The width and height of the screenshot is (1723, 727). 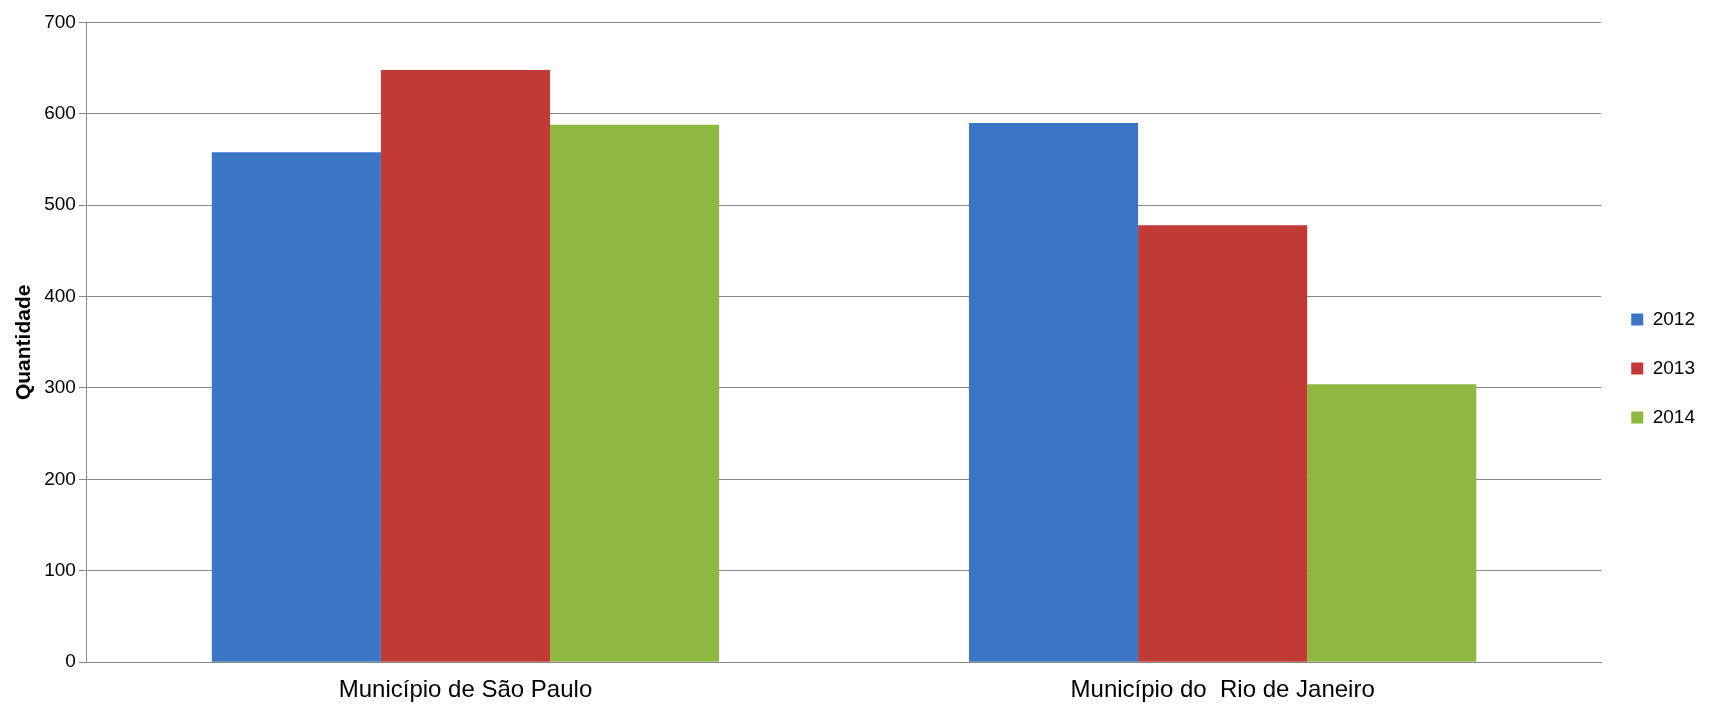 What do you see at coordinates (60, 204) in the screenshot?
I see `y-tick-label: 500` at bounding box center [60, 204].